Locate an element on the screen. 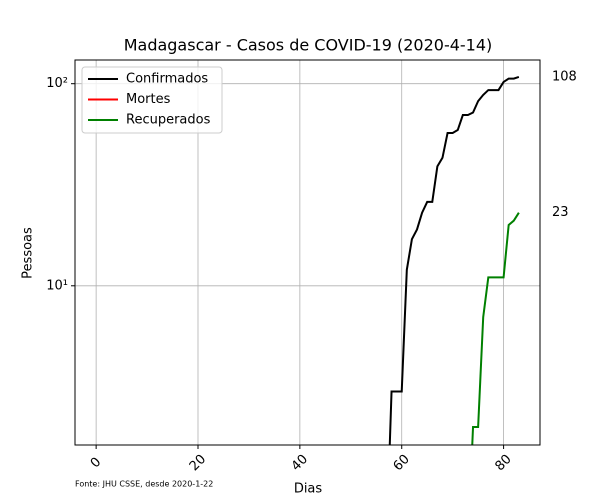 This screenshot has height=504, width=600. legend-box is located at coordinates (152, 100).